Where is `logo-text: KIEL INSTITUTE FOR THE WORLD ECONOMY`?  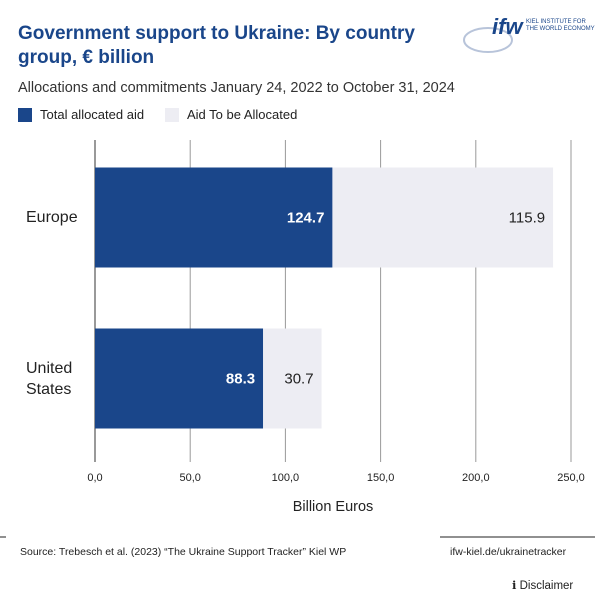
logo-text: KIEL INSTITUTE FOR THE WORLD ECONOMY is located at coordinates (560, 25).